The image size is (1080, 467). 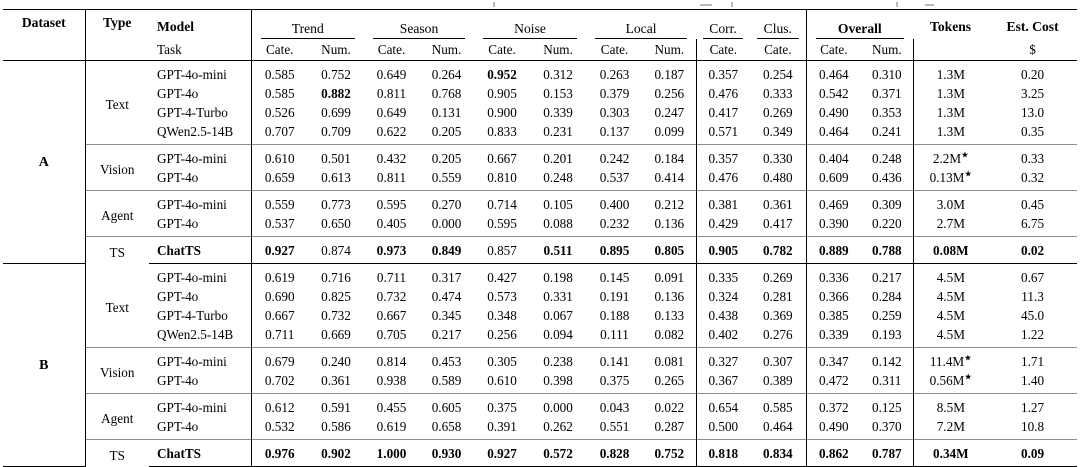 I want to click on metric-value: 0.238, so click(x=558, y=359).